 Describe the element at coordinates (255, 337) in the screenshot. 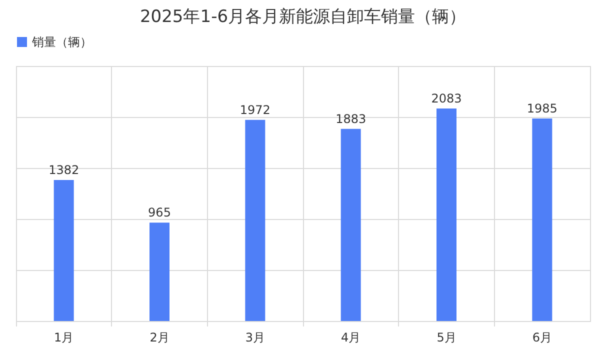

I see `x-tick-label: 3月` at that location.